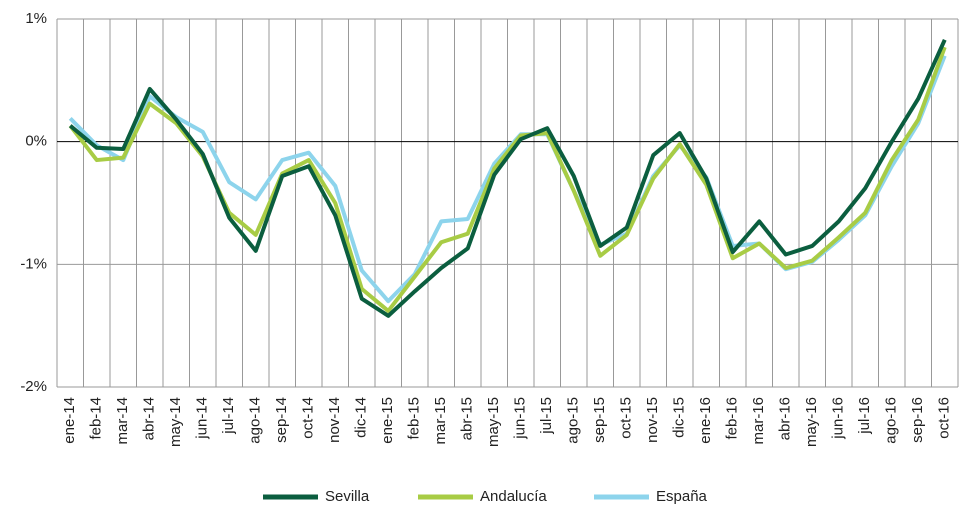  Describe the element at coordinates (96, 418) in the screenshot. I see `x-tick-label: feb-14` at that location.